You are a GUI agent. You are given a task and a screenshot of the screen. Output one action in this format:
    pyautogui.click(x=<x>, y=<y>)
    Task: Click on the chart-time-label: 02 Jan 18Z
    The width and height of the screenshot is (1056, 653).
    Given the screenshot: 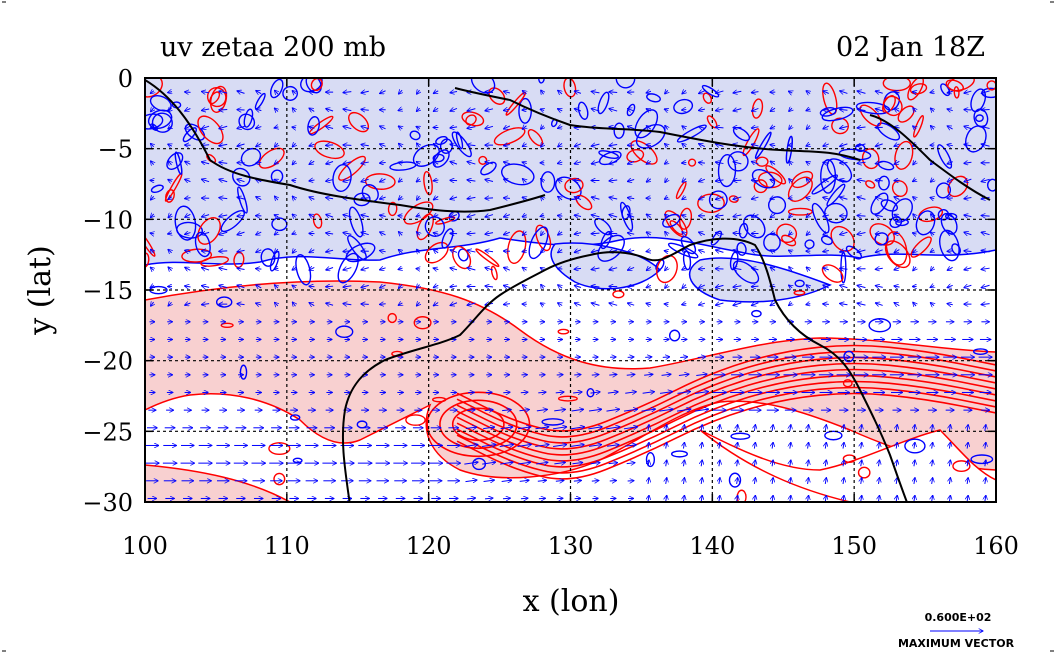 What is the action you would take?
    pyautogui.click(x=910, y=47)
    